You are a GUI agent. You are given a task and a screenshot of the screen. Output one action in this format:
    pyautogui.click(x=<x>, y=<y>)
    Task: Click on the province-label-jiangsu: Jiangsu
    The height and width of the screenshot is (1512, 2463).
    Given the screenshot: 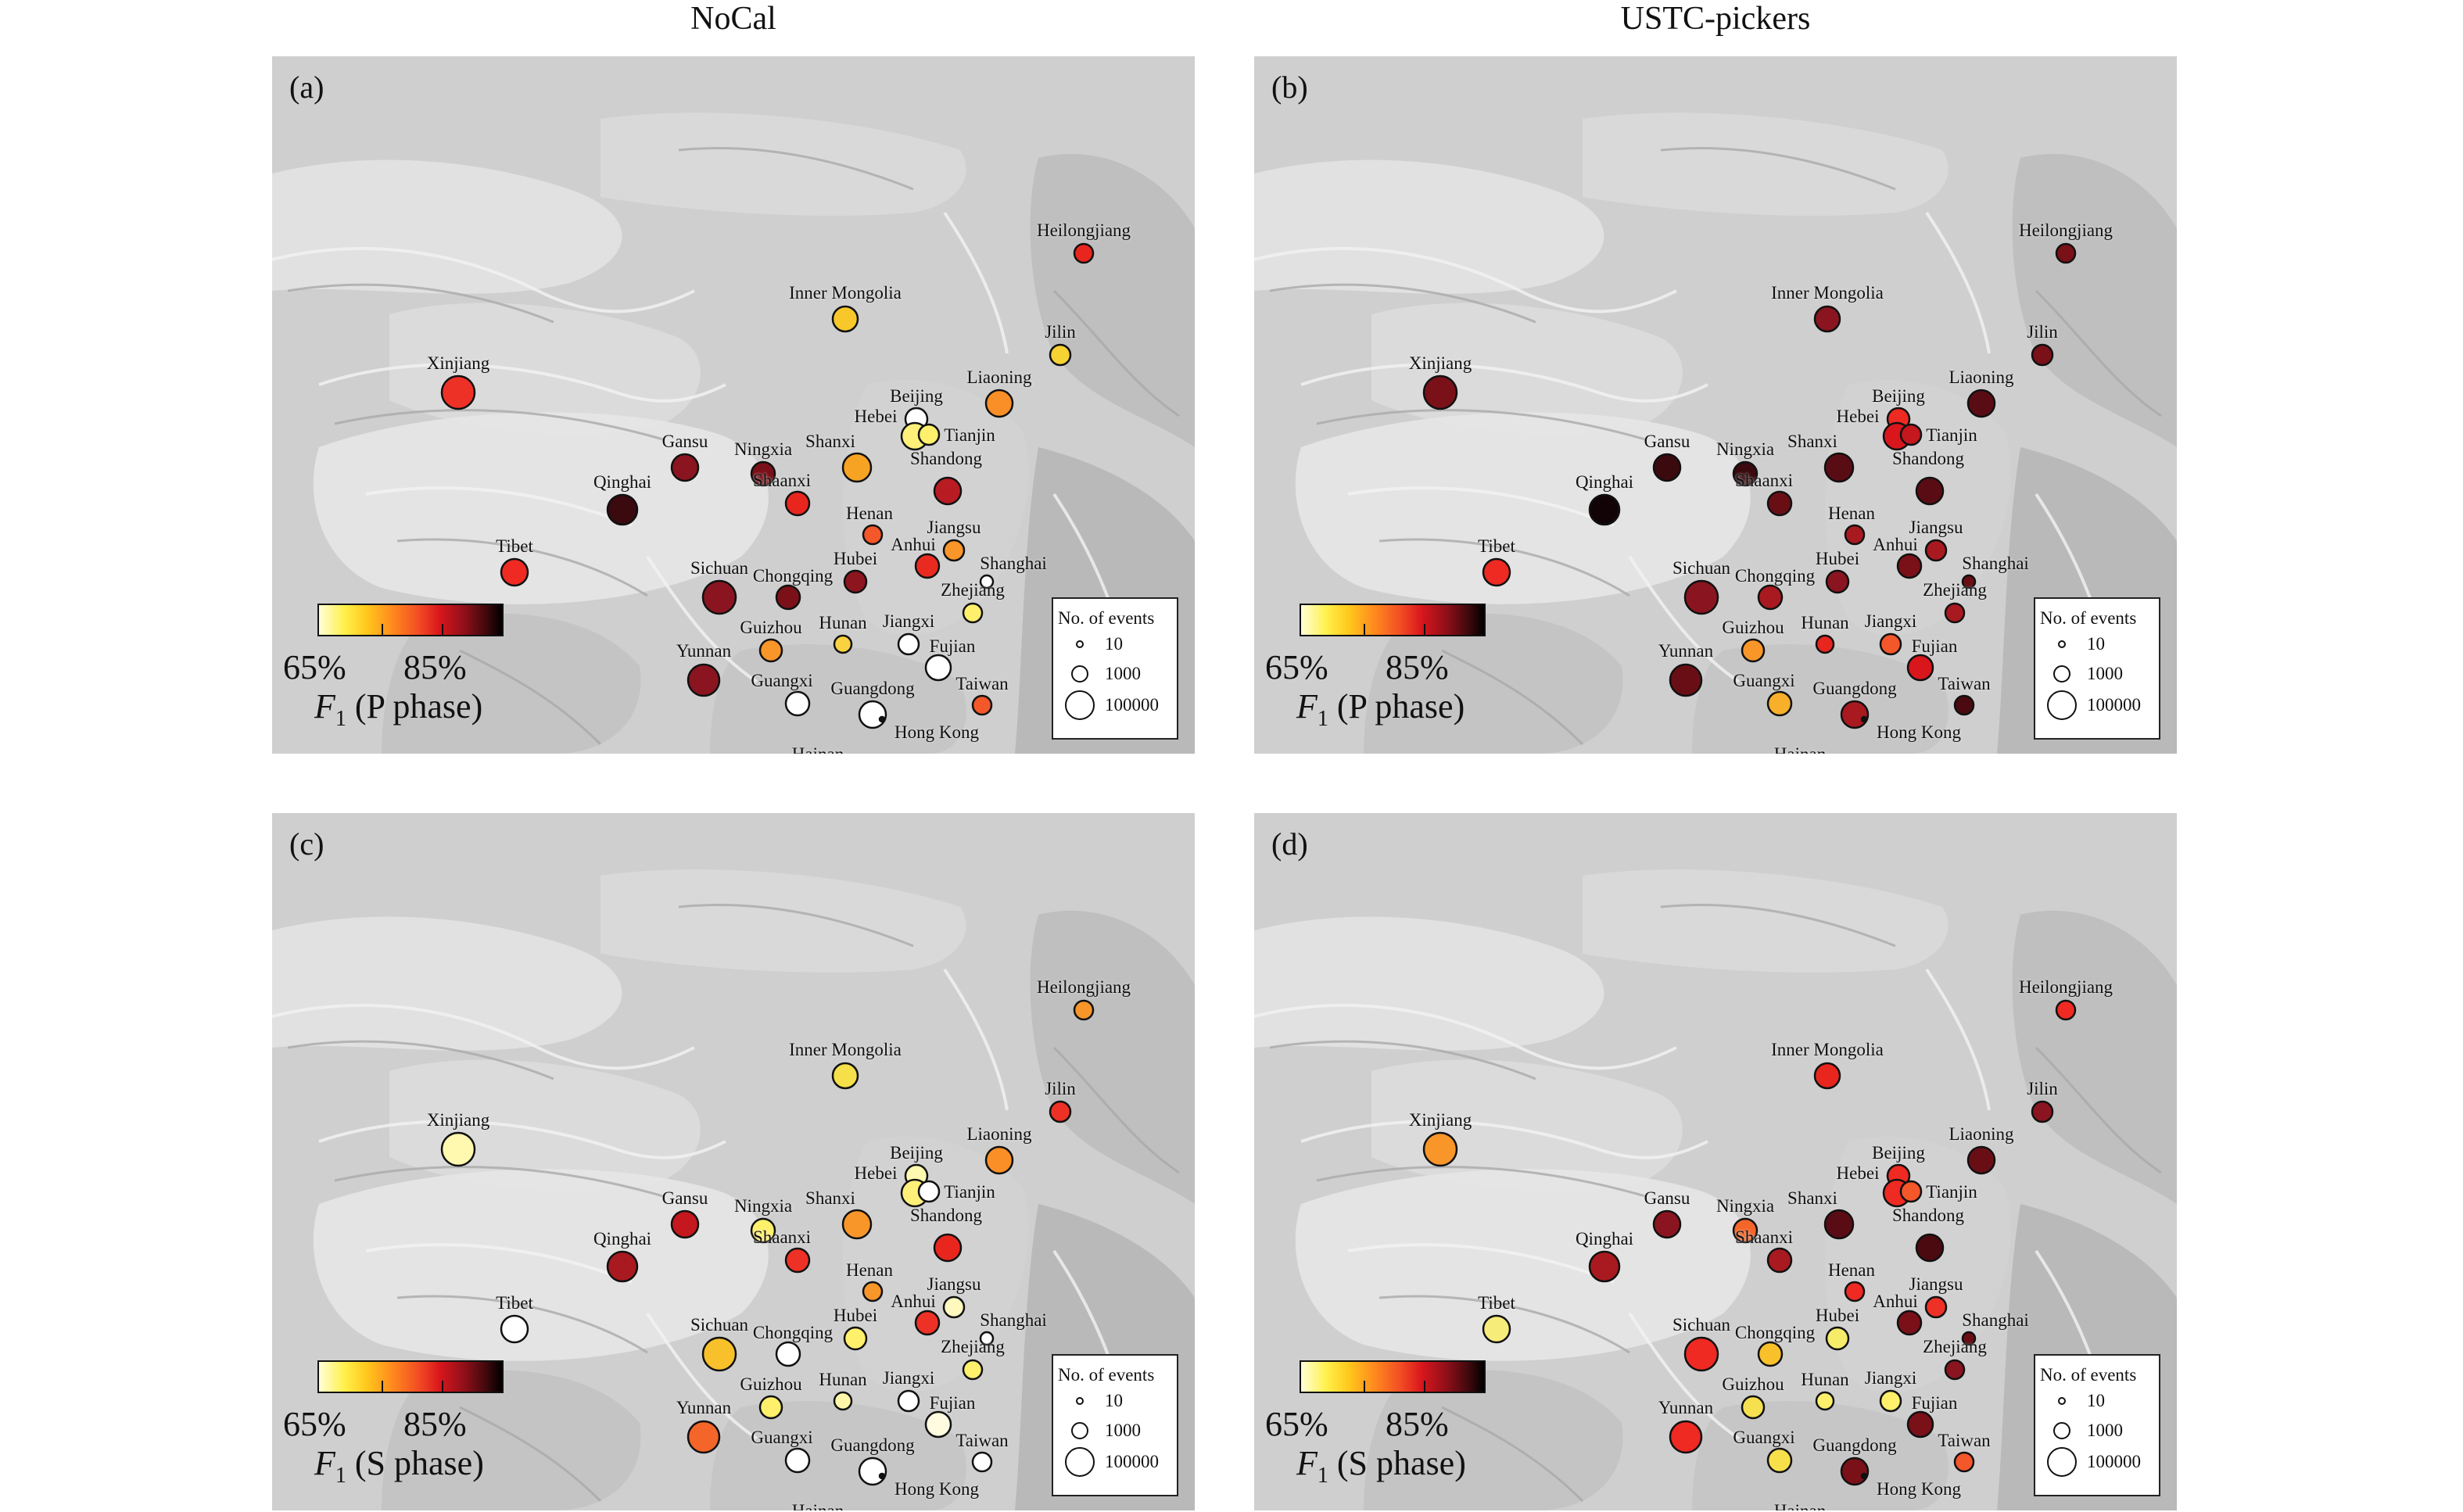 What is the action you would take?
    pyautogui.click(x=1936, y=527)
    